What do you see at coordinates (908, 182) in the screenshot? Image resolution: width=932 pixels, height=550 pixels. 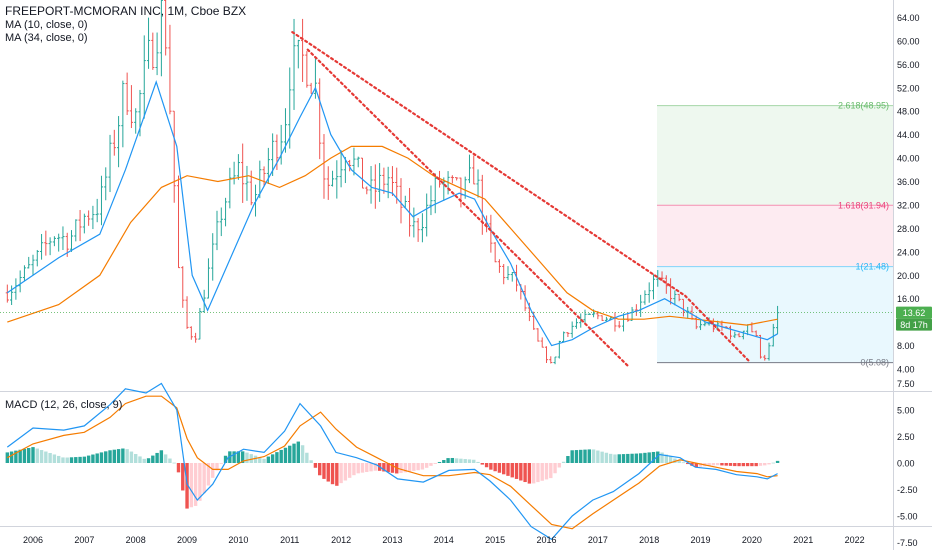 I see `price-tick-label: 36.00` at bounding box center [908, 182].